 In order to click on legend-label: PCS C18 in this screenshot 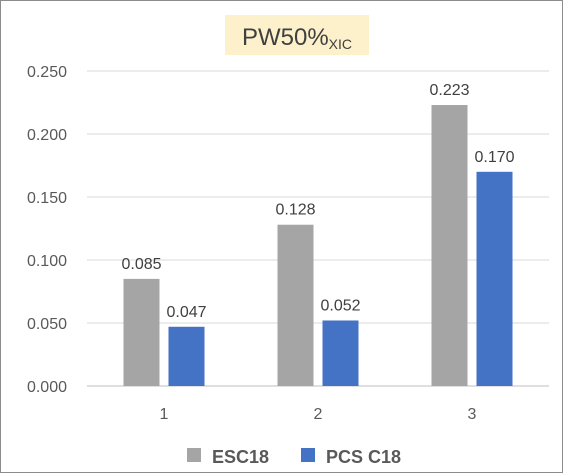, I will do `click(363, 457)`.